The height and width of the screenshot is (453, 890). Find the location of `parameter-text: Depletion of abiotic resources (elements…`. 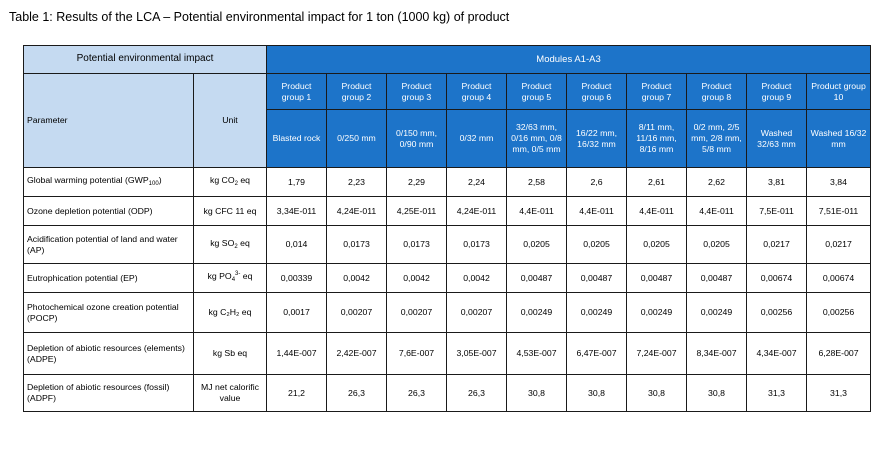

parameter-text: Depletion of abiotic resources (elements… is located at coordinates (106, 353).